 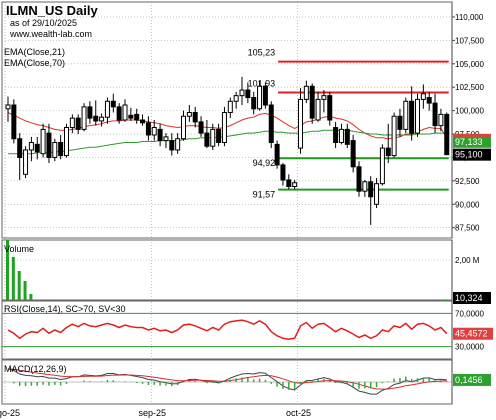 What do you see at coordinates (469, 40) in the screenshot?
I see `price-tick-label: 107,500` at bounding box center [469, 40].